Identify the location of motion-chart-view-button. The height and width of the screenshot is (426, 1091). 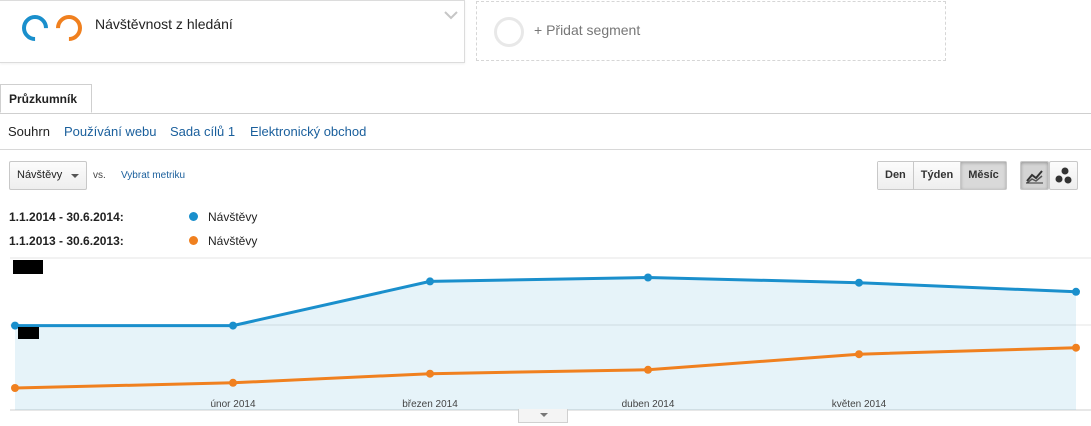
(1063, 175).